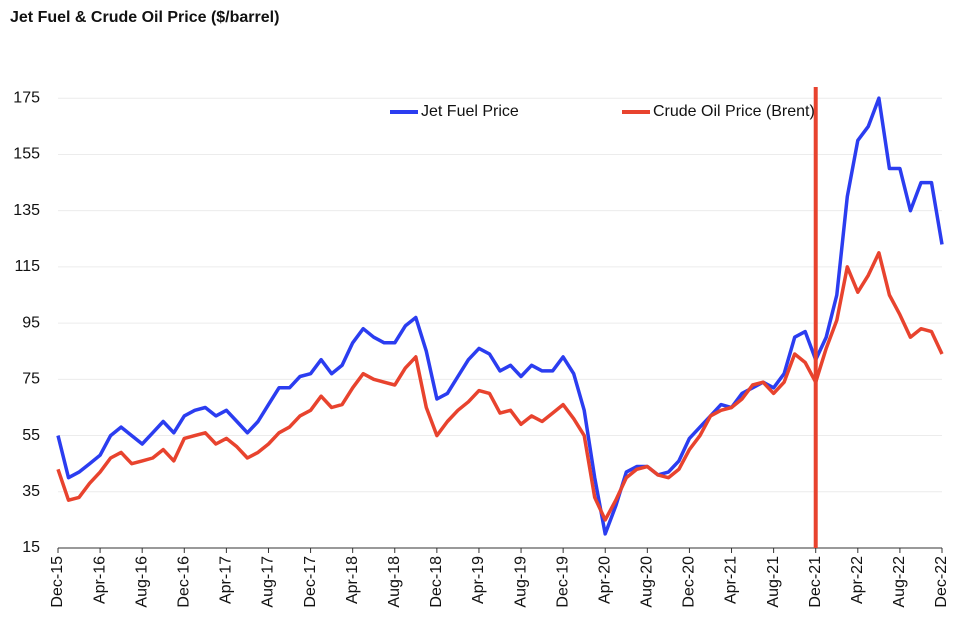 This screenshot has width=971, height=635. What do you see at coordinates (26, 97) in the screenshot?
I see `y-tick-label: 175` at bounding box center [26, 97].